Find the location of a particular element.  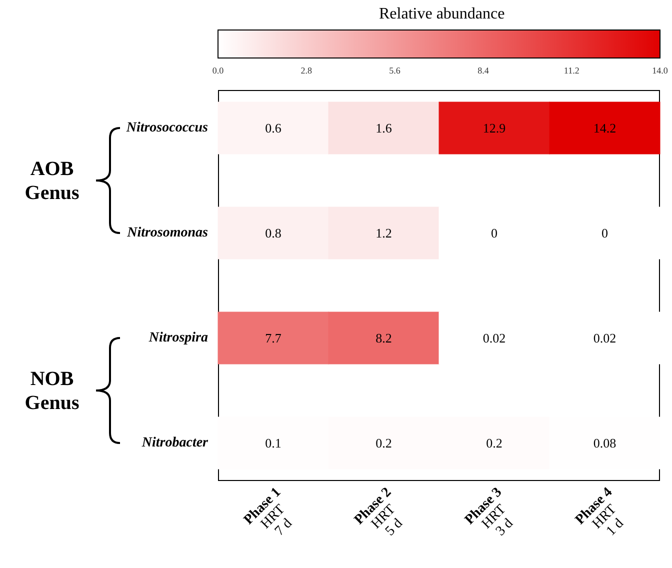

y-tick-label: Nitrosococcus is located at coordinates (167, 128).